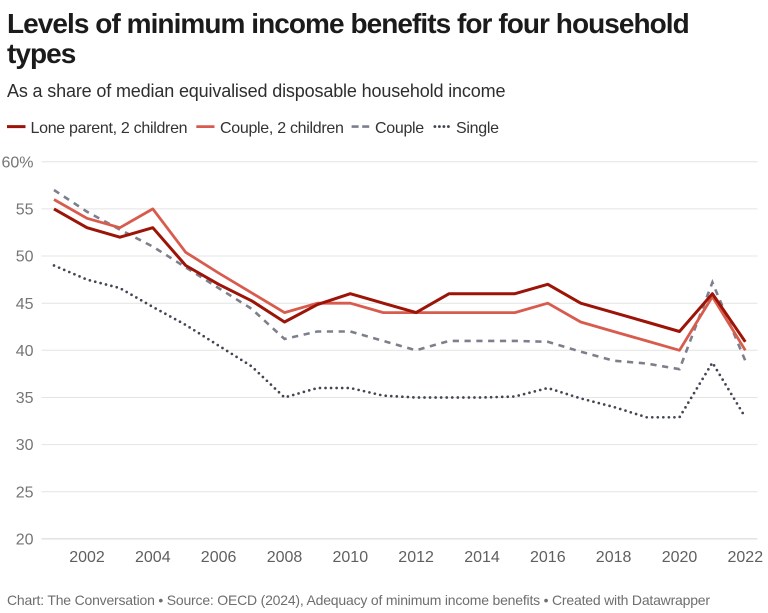 This screenshot has height=613, width=768. Describe the element at coordinates (416, 557) in the screenshot. I see `svg-text: 2012` at that location.